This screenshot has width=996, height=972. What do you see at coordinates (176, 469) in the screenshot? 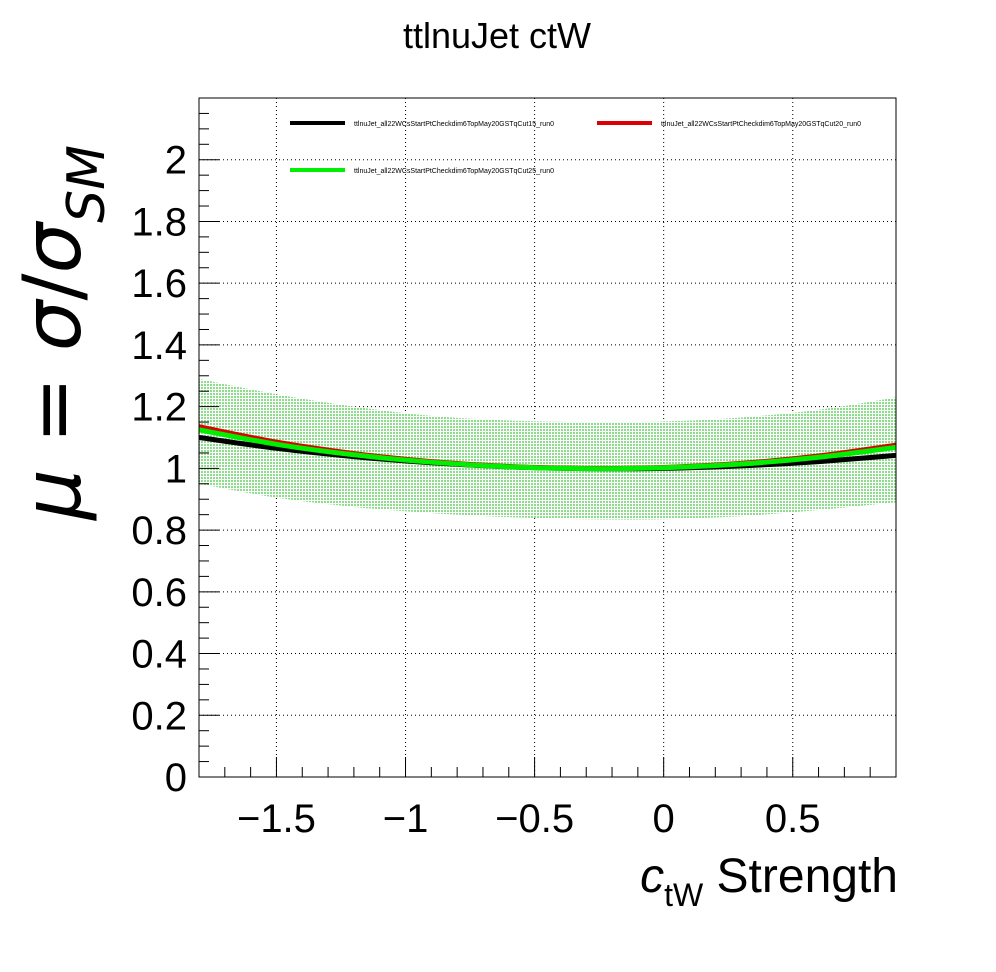
I see `y-tick-label: 1` at bounding box center [176, 469].